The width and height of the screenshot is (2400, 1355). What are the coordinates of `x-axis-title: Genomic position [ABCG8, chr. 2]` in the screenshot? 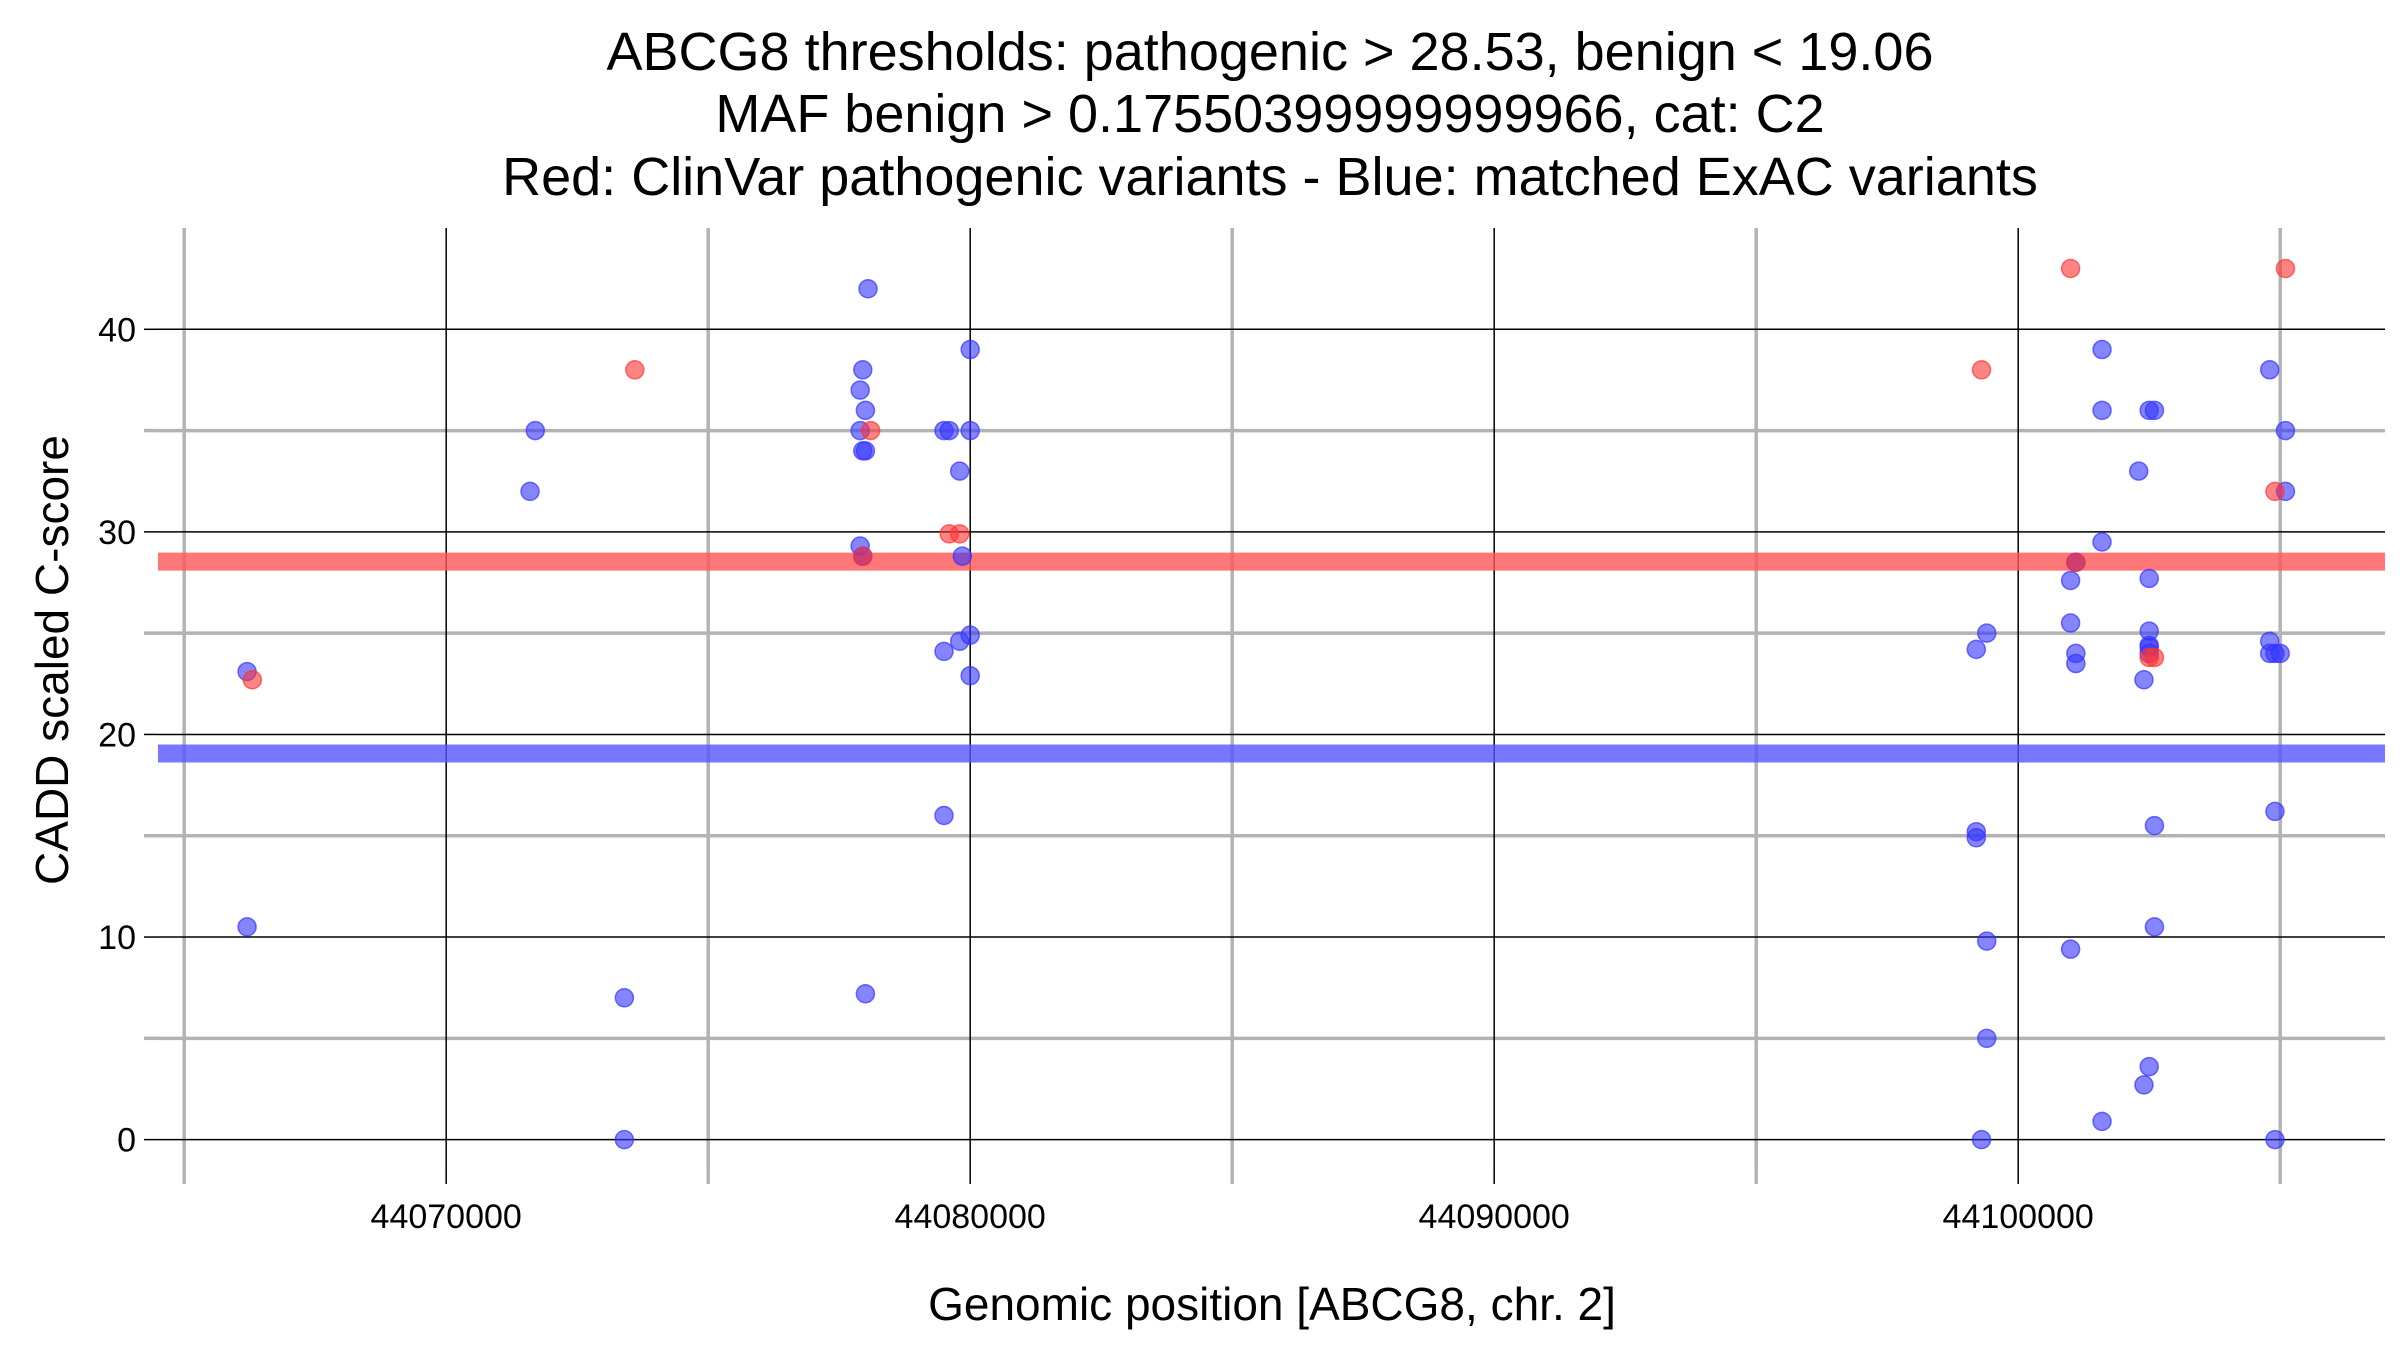 It's located at (1272, 1304).